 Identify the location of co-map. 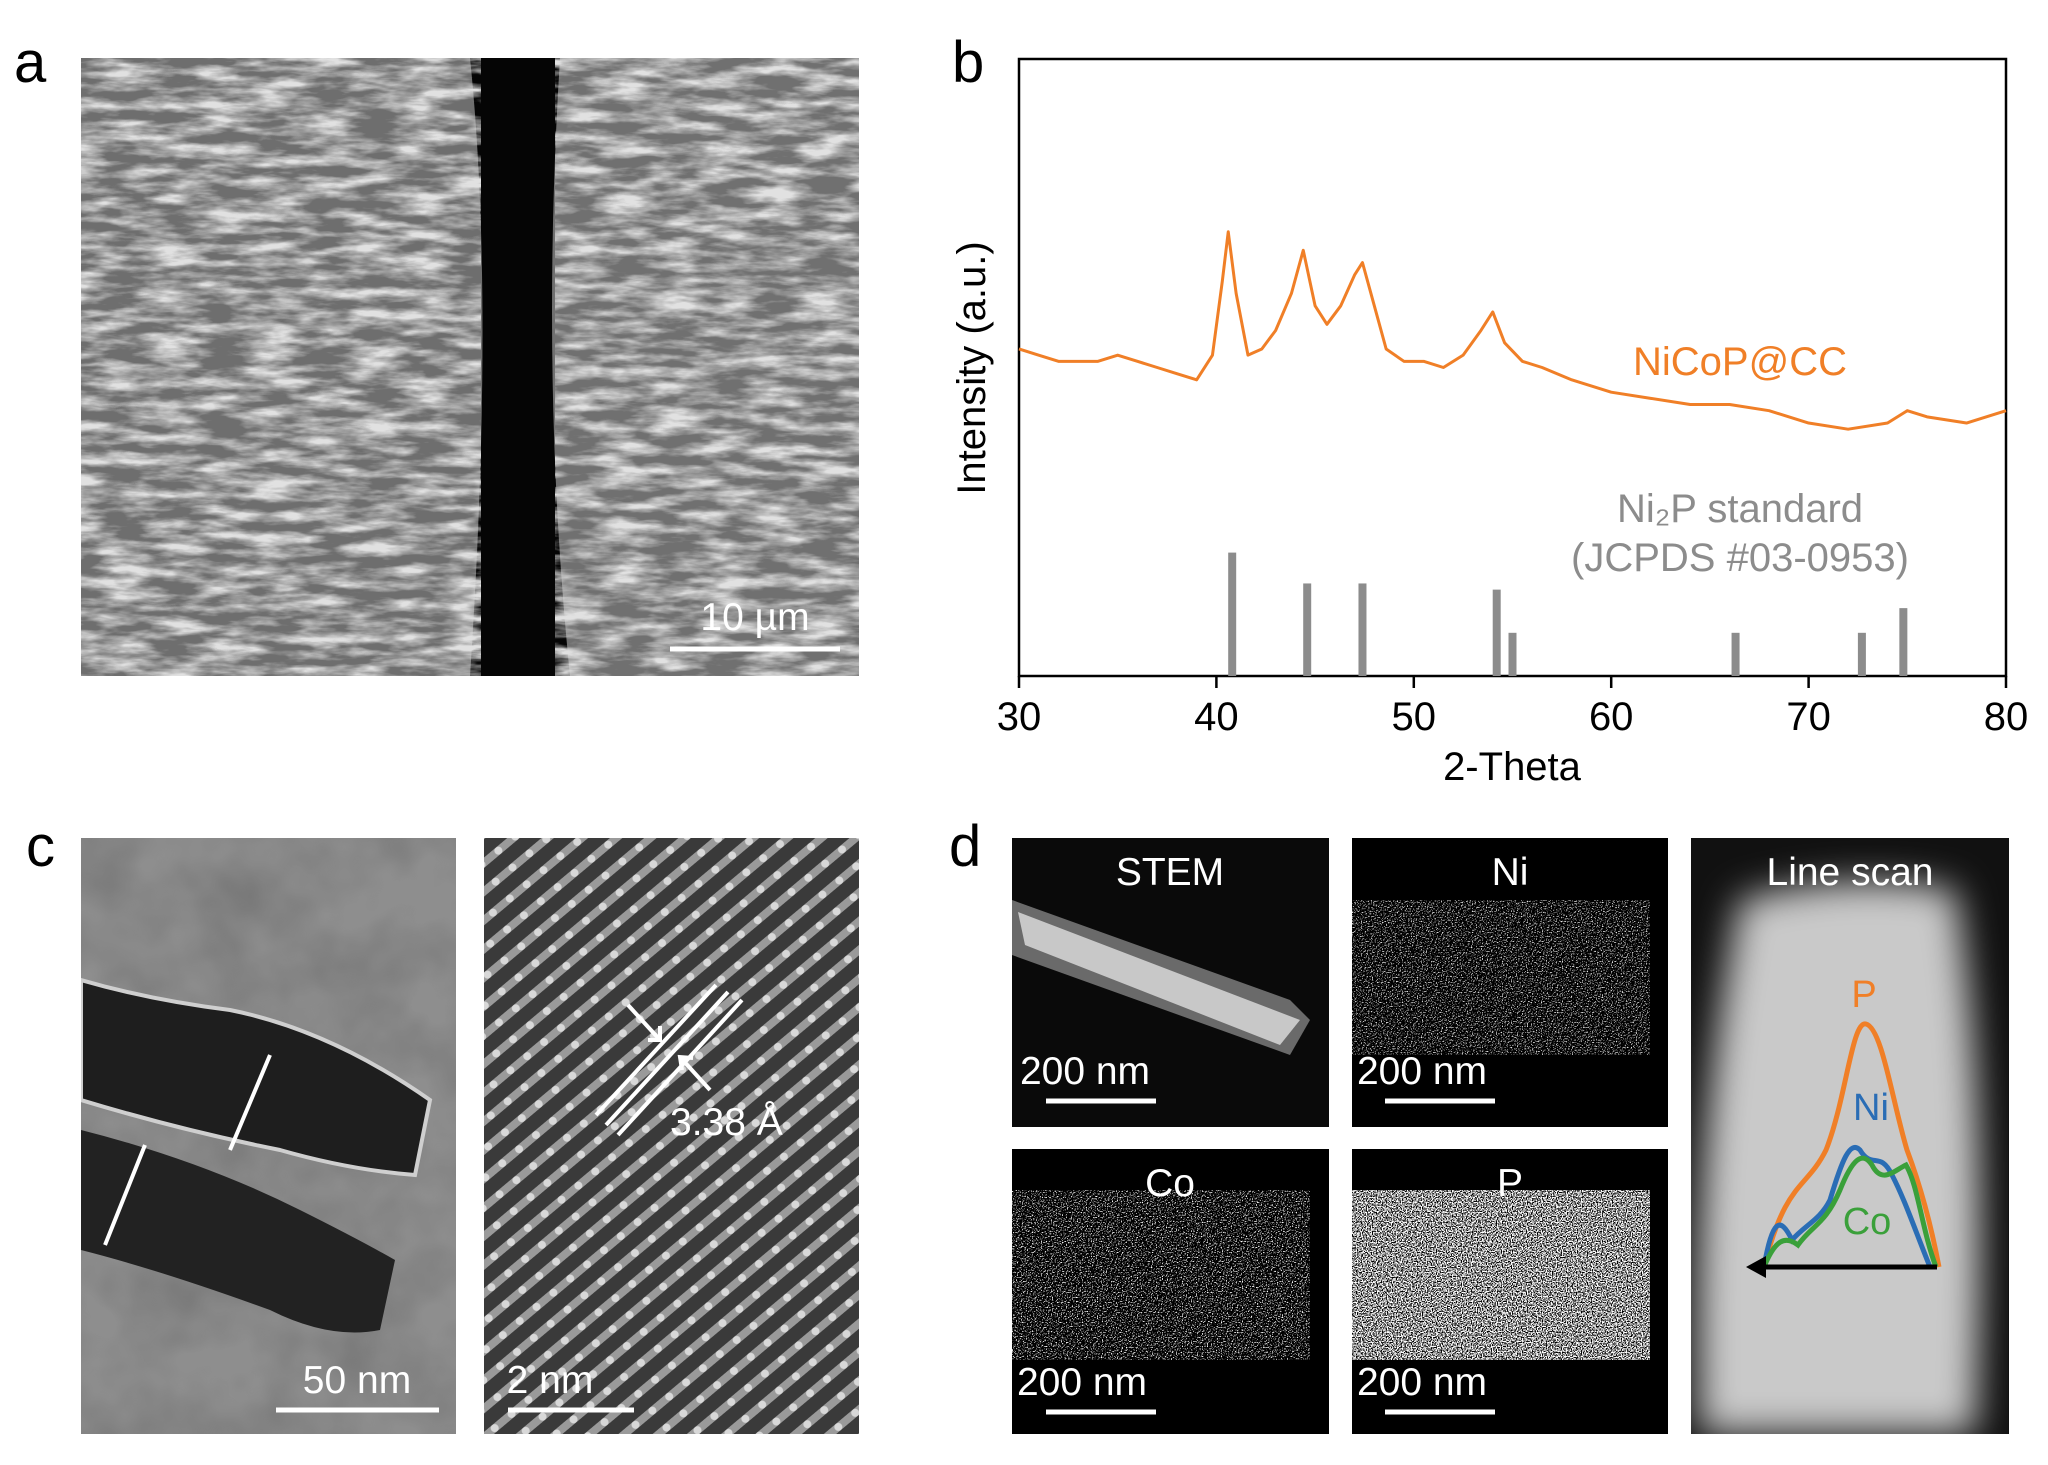
(1170, 1291).